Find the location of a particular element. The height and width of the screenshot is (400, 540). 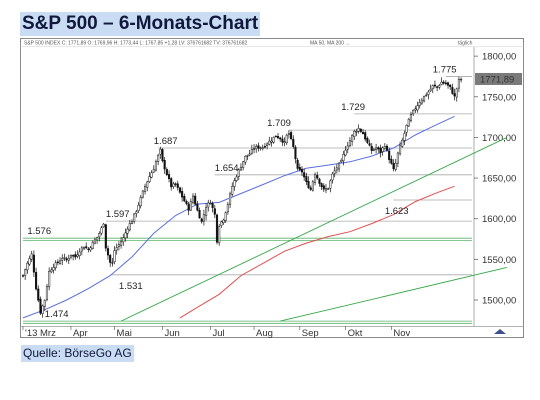

x-tick-label: Aug is located at coordinates (264, 333).